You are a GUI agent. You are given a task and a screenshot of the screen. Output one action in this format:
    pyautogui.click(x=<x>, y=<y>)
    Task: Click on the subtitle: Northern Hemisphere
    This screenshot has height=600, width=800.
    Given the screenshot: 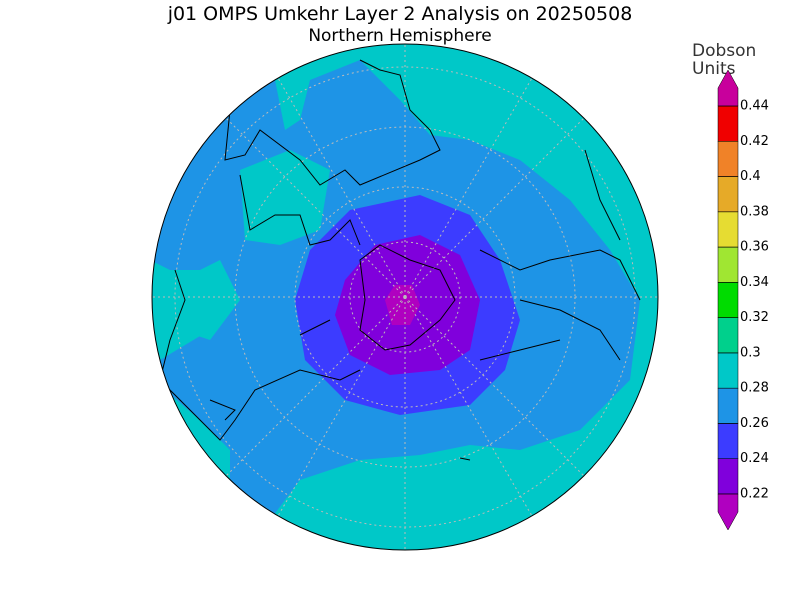 What is the action you would take?
    pyautogui.click(x=399, y=36)
    